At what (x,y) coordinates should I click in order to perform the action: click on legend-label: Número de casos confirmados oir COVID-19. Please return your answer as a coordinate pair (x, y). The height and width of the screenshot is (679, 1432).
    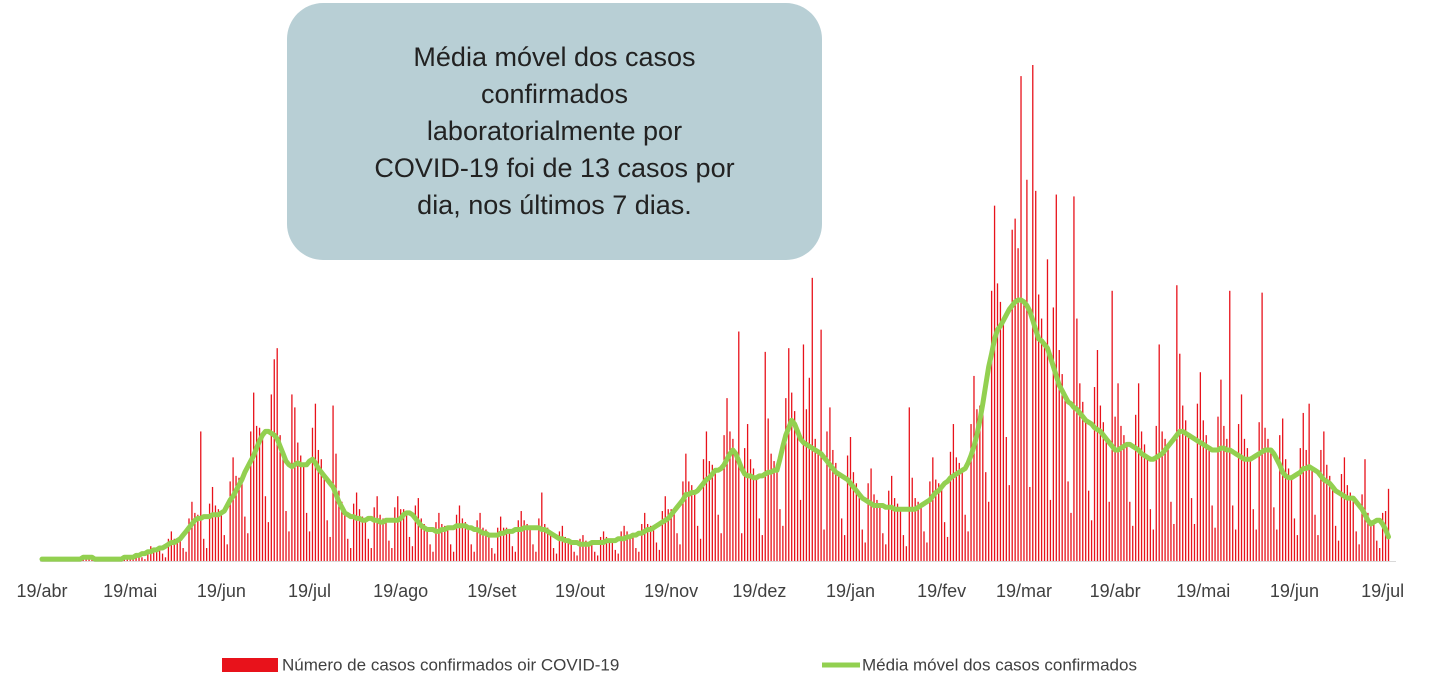
    Looking at the image, I should click on (450, 664).